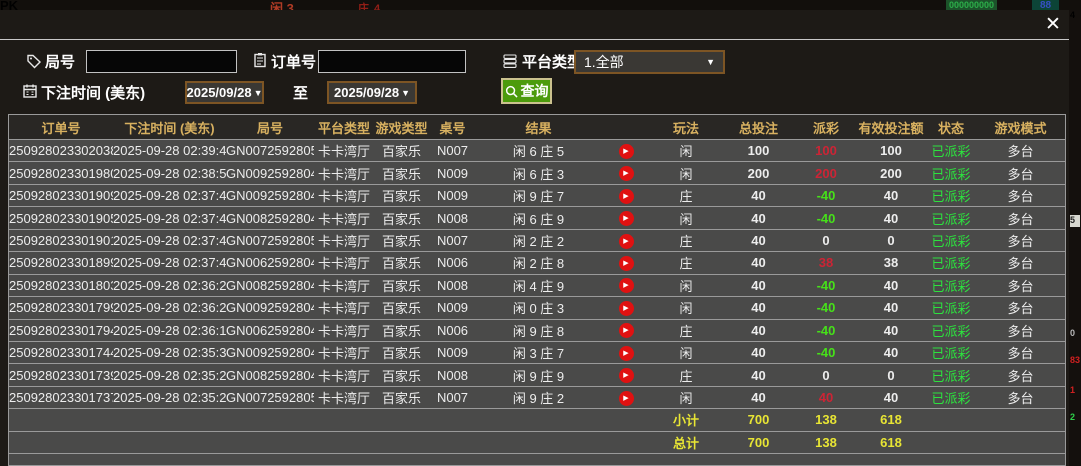 The height and width of the screenshot is (466, 1081). Describe the element at coordinates (758, 420) in the screenshot. I see `subtotal-total-bet: 700` at that location.